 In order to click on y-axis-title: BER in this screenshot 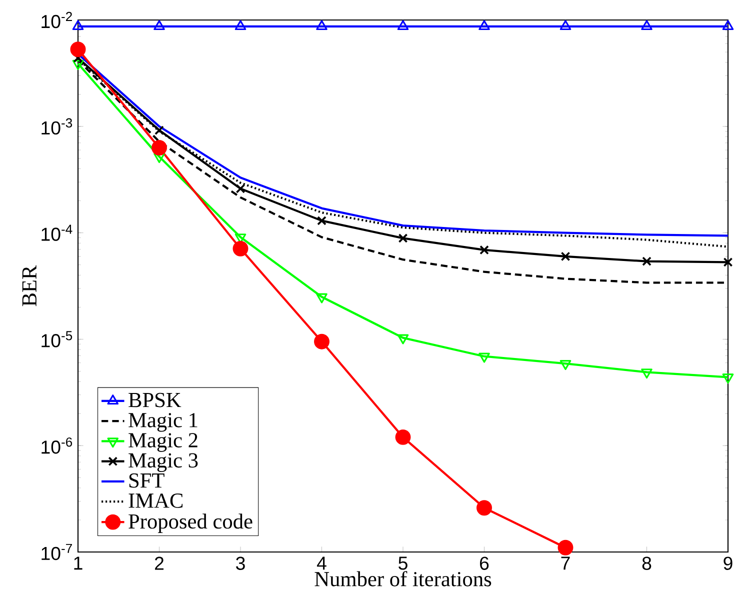, I will do `click(29, 285)`.